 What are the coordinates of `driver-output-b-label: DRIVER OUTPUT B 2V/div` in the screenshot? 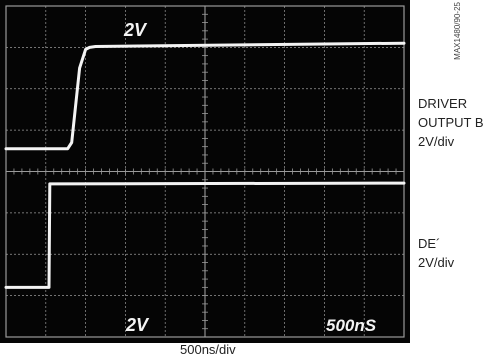 It's located at (451, 122).